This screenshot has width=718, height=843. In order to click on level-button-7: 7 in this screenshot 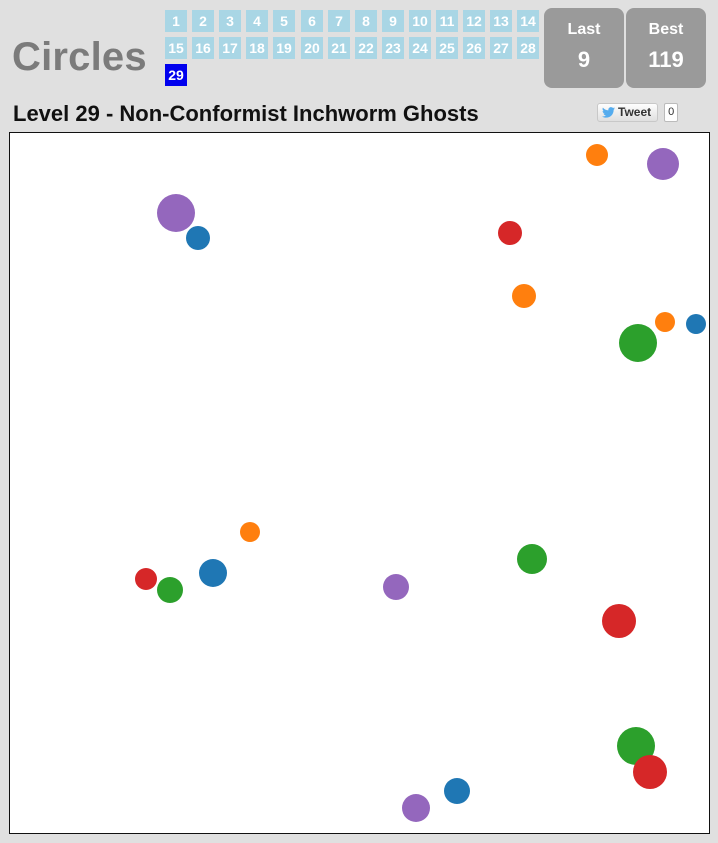, I will do `click(339, 21)`.